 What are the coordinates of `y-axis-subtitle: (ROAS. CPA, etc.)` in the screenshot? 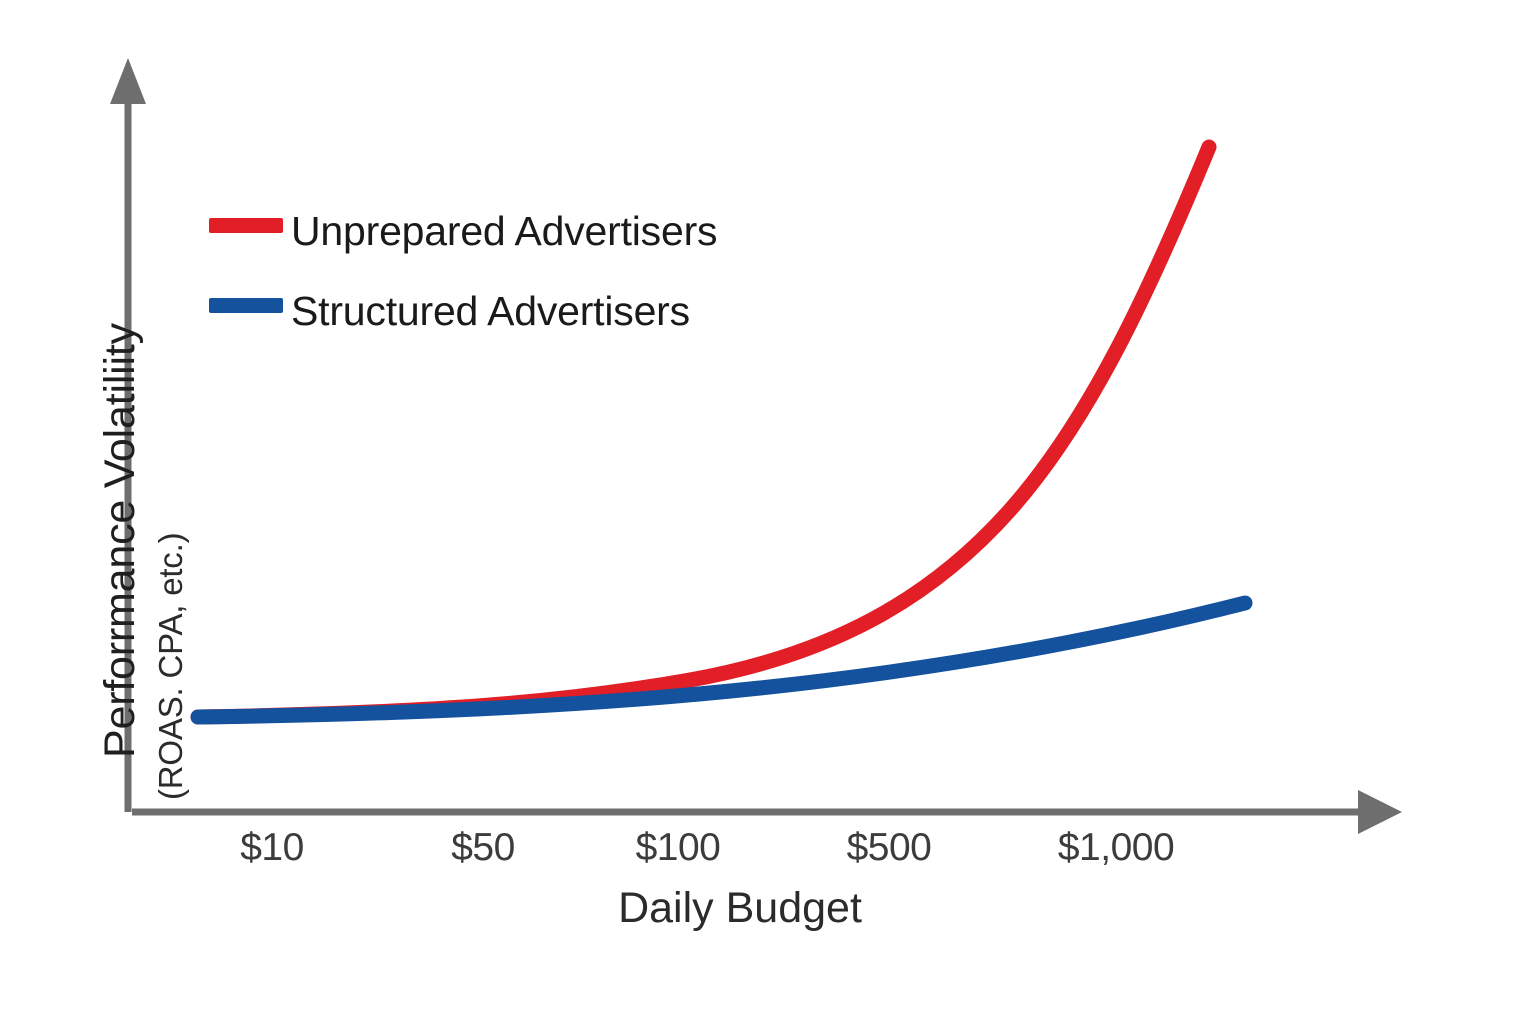 It's located at (170, 666).